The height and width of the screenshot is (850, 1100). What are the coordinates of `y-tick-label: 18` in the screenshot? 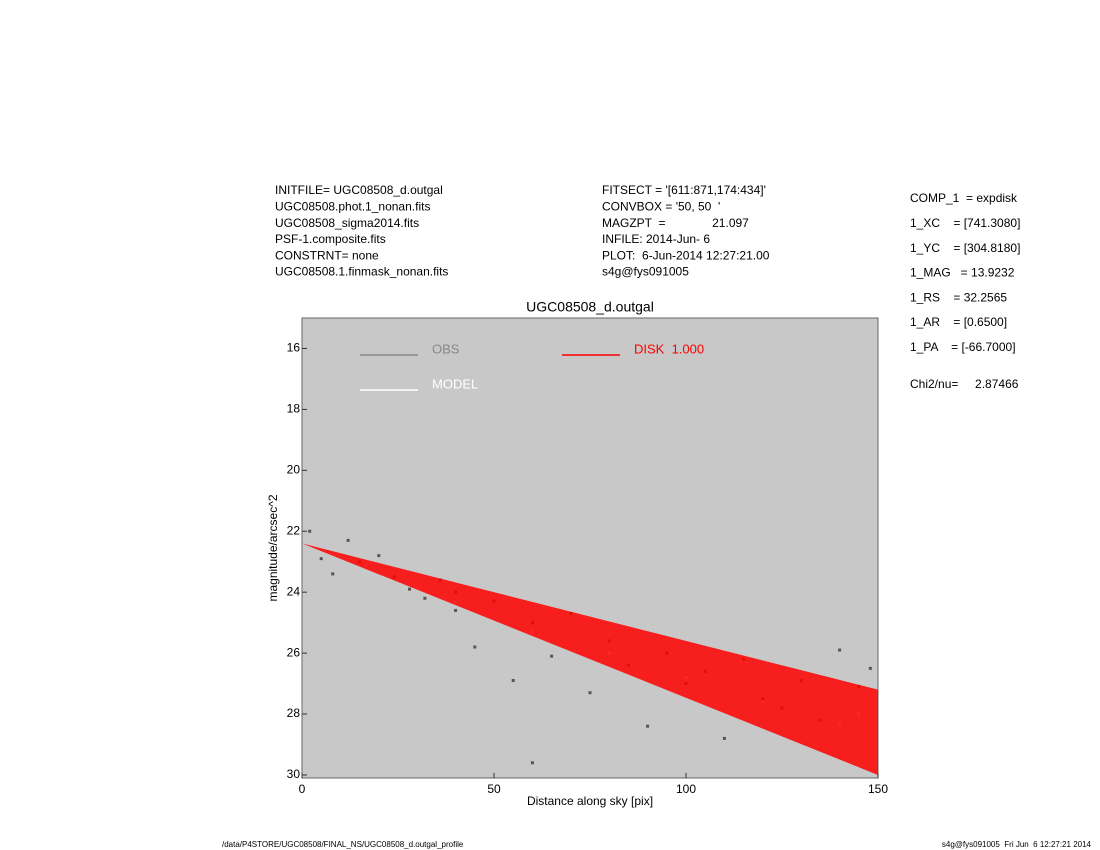 It's located at (294, 409).